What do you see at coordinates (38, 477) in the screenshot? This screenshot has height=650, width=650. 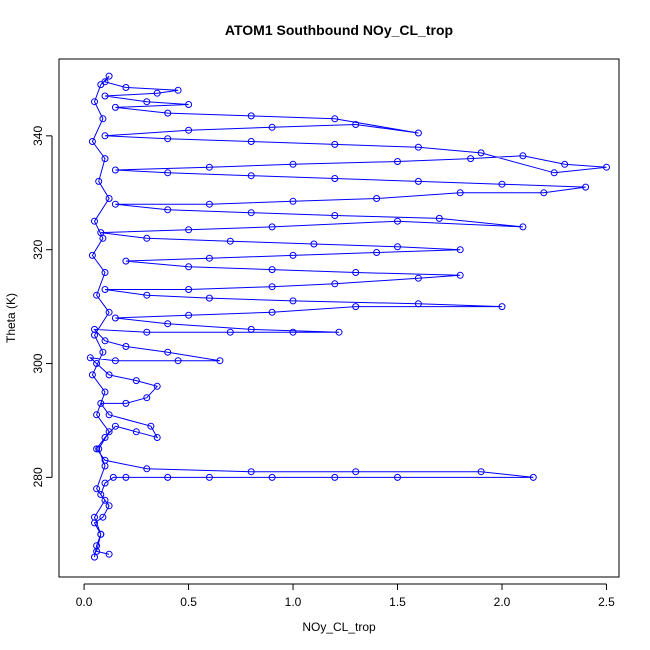 I see `y-tick-label: 280` at bounding box center [38, 477].